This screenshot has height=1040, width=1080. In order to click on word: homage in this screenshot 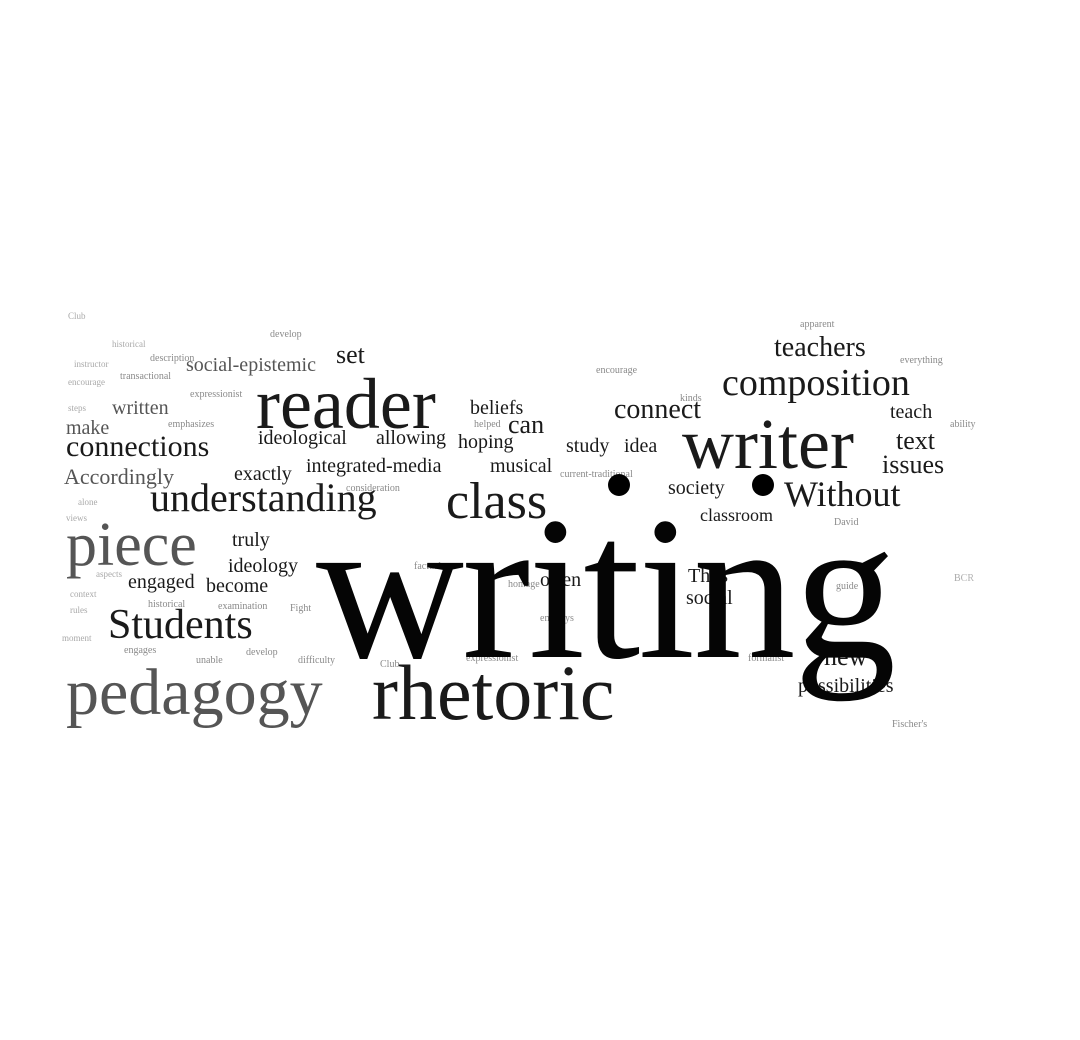, I will do `click(524, 584)`.